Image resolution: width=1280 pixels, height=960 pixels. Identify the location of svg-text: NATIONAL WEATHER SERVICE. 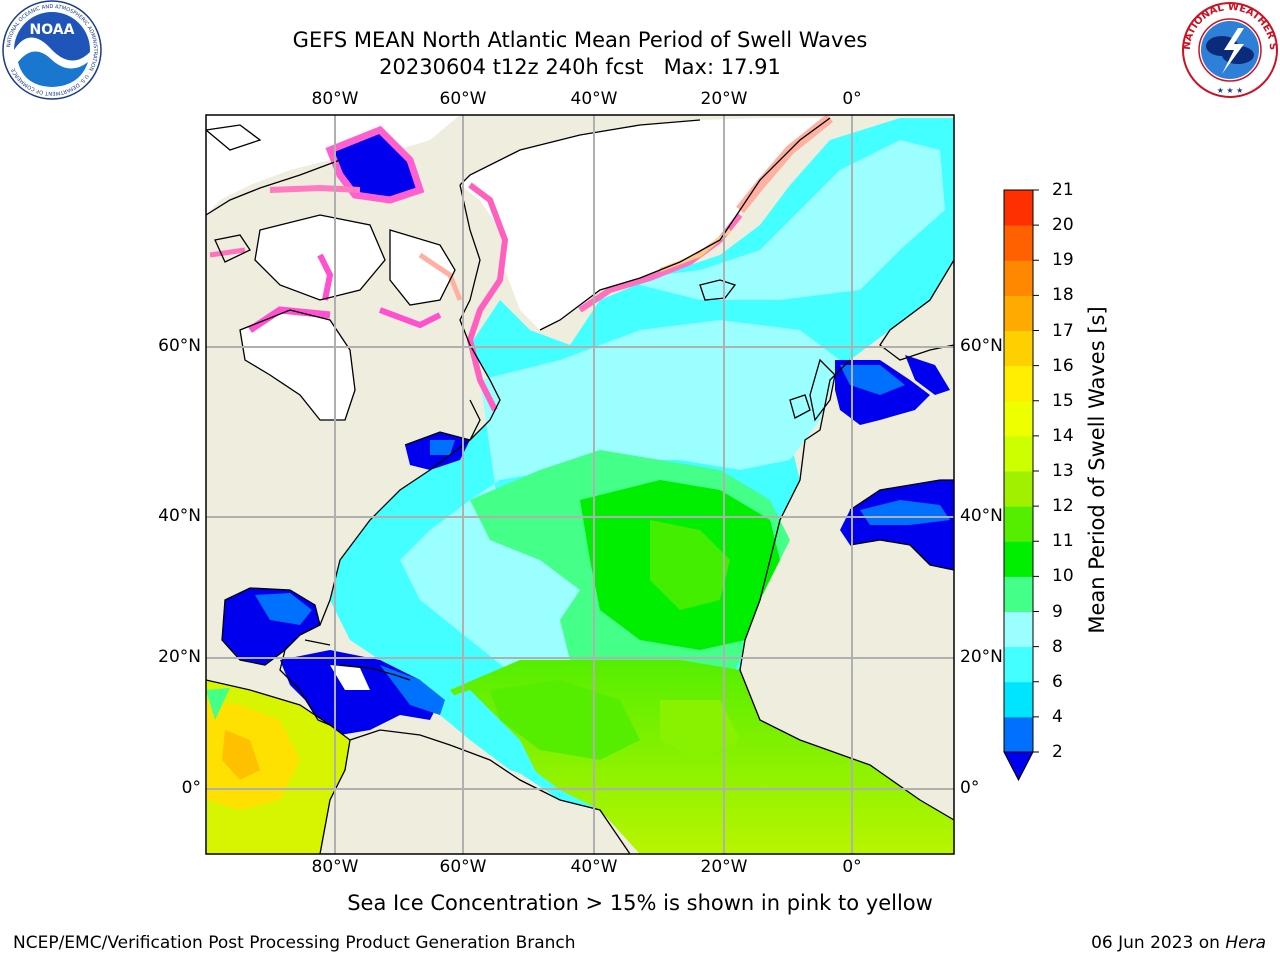
(639, 25).